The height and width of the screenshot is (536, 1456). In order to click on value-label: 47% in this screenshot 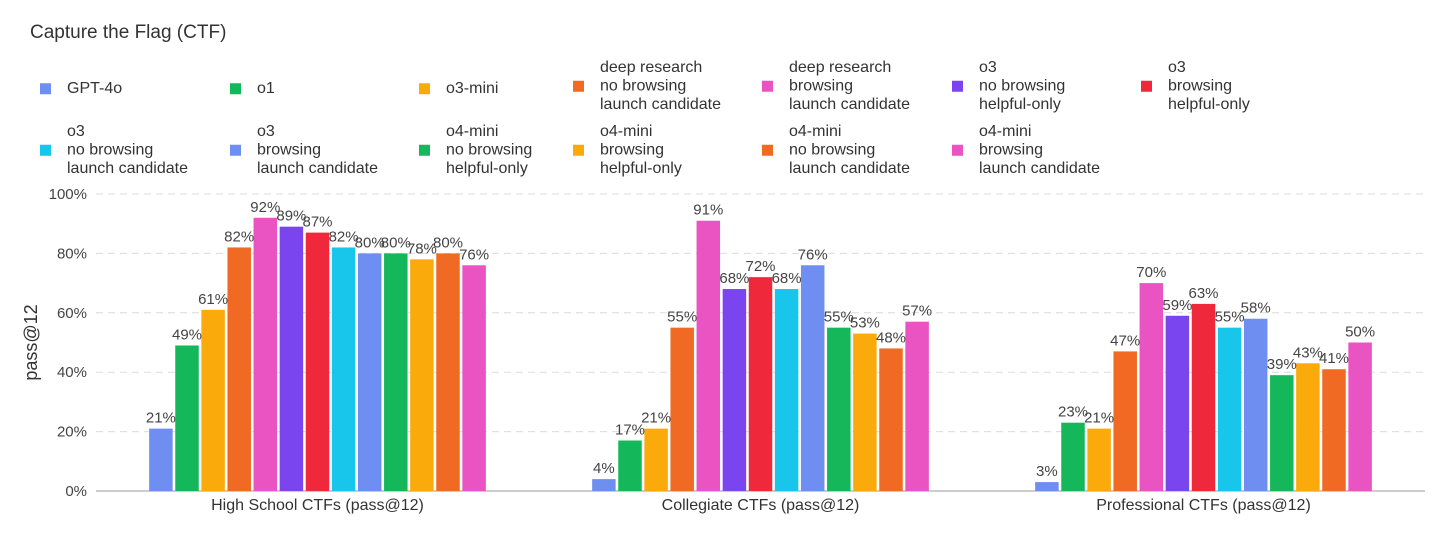, I will do `click(1125, 340)`.